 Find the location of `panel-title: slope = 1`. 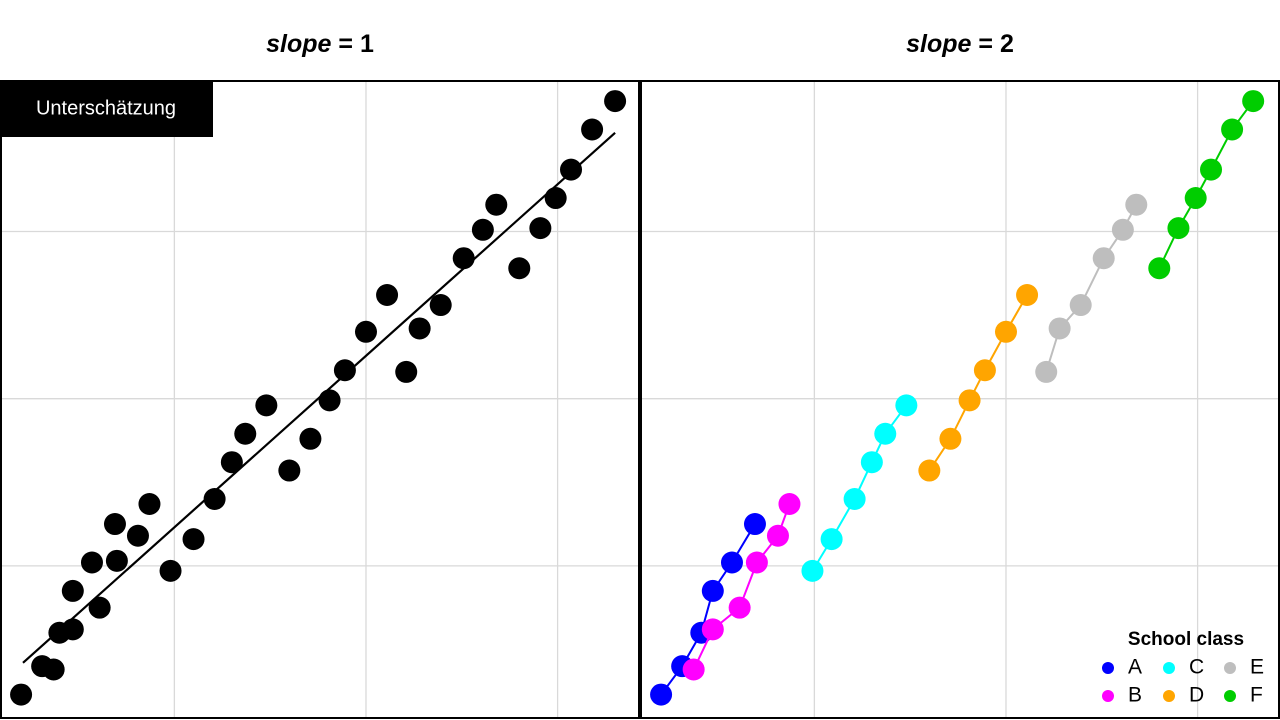

panel-title: slope = 1 is located at coordinates (320, 44).